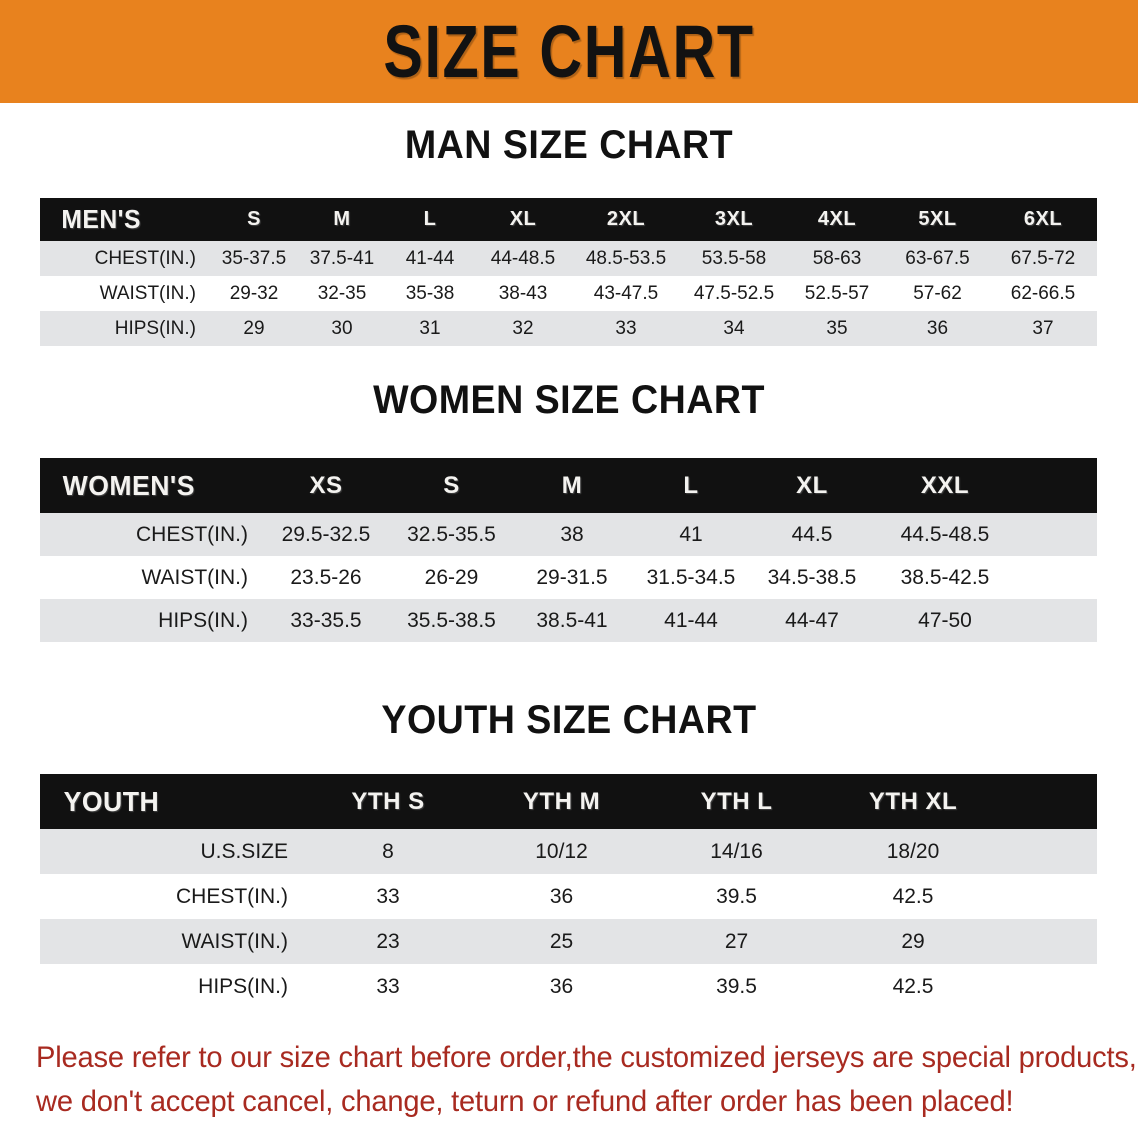 The height and width of the screenshot is (1132, 1138). Describe the element at coordinates (326, 577) in the screenshot. I see `women-waist-xs: 23.5-26` at that location.